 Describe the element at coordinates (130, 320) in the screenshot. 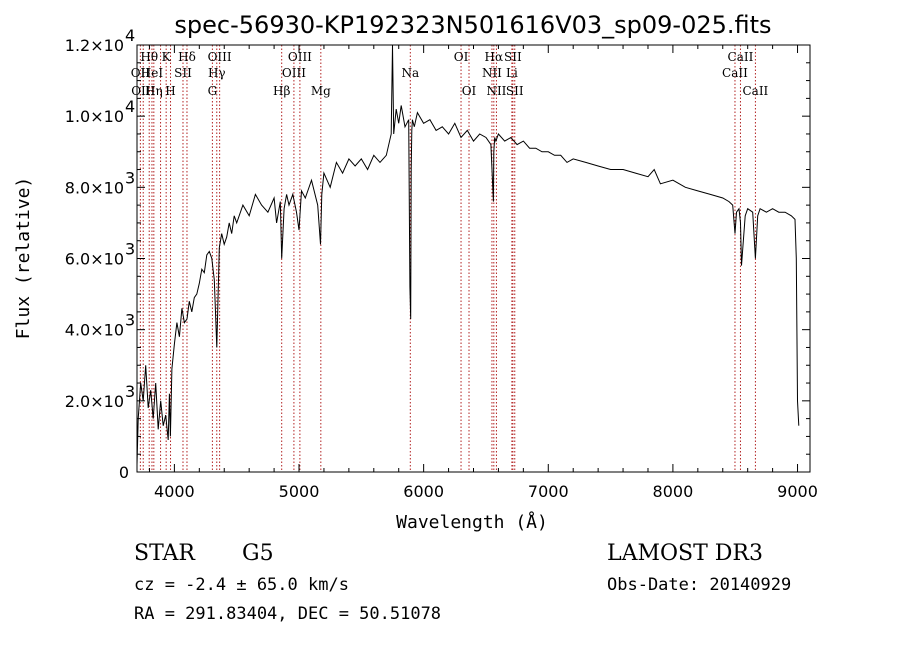

I see `y-tick-exponent-2: 3` at that location.